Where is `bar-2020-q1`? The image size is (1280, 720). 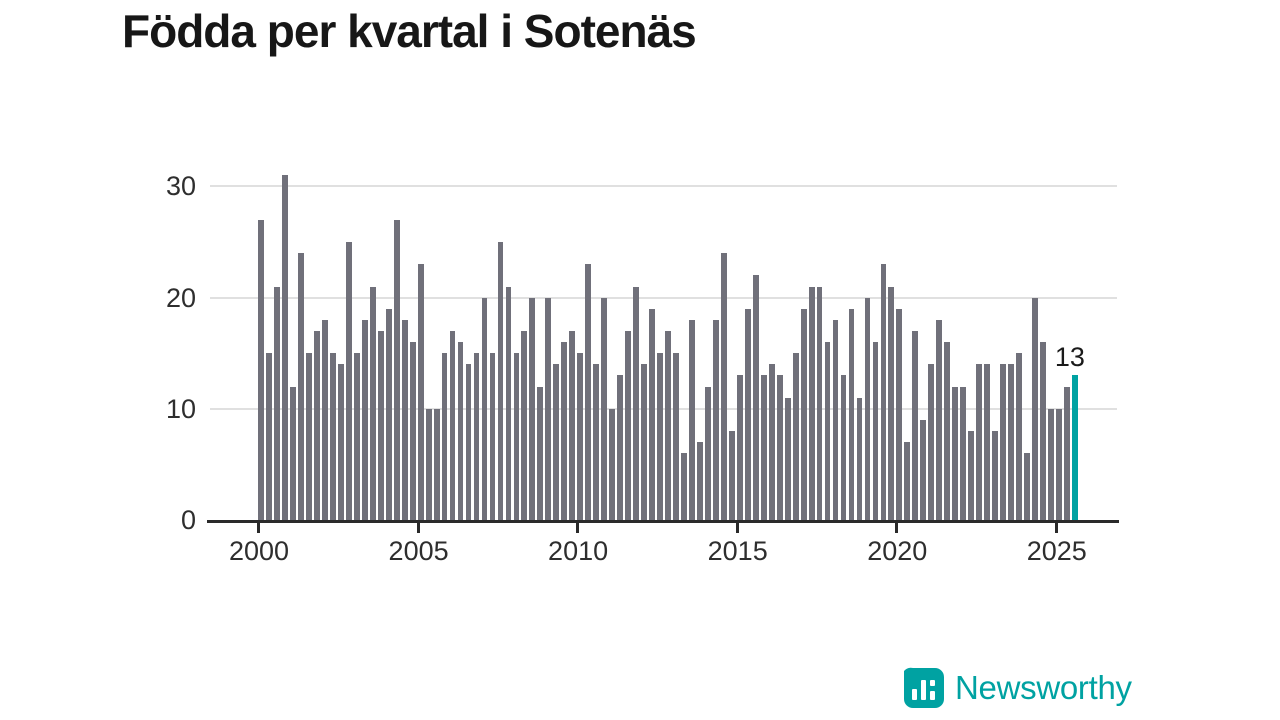 bar-2020-q1 is located at coordinates (899, 414).